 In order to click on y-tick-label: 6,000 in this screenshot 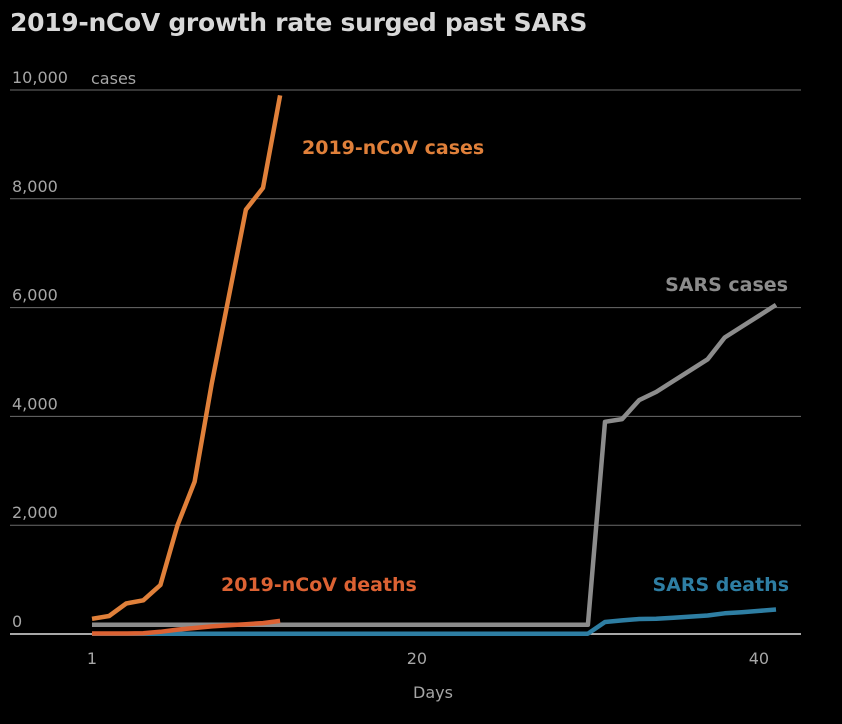, I will do `click(35, 295)`.